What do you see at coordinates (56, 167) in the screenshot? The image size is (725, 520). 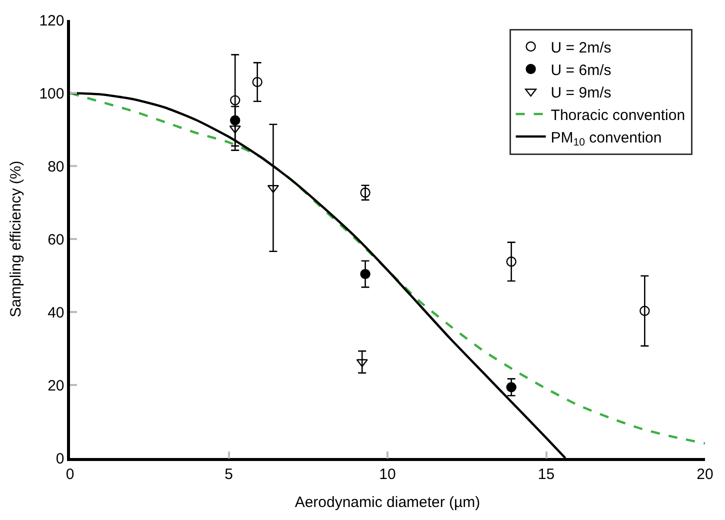 I see `y-tick-label: 80` at bounding box center [56, 167].